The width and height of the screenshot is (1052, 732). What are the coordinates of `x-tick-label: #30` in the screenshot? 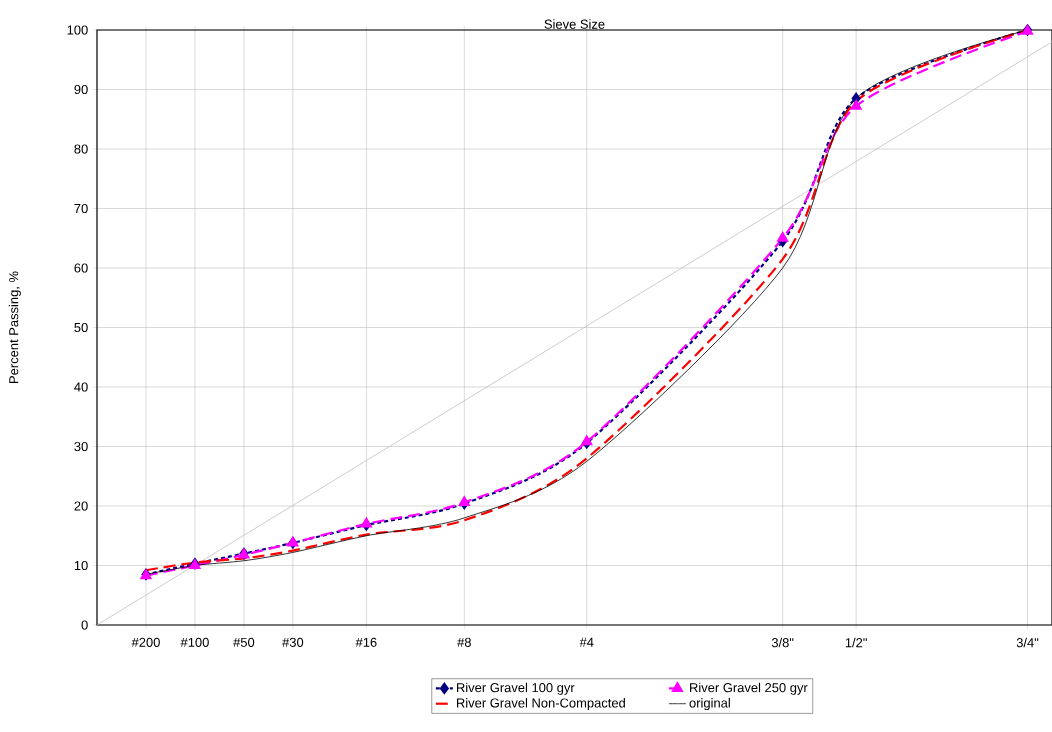 It's located at (293, 642).